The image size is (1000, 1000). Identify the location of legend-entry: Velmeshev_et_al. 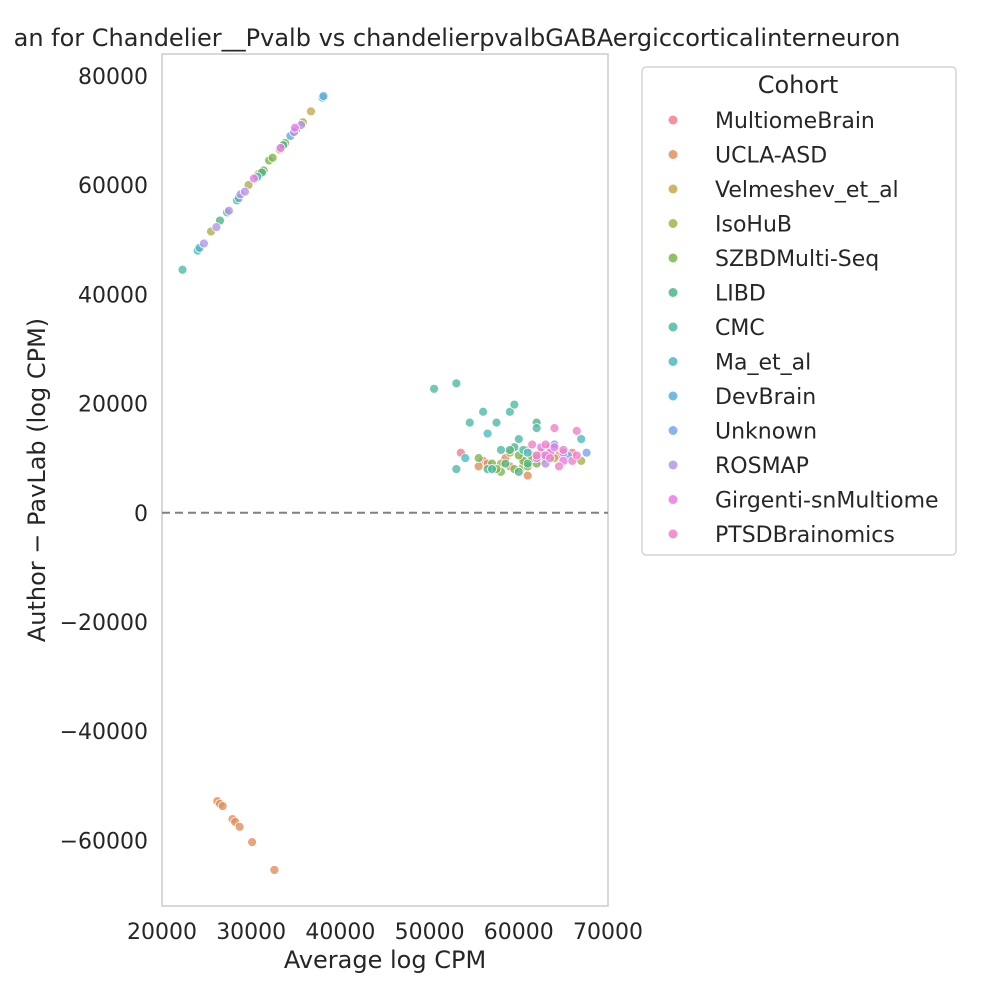
(783, 190).